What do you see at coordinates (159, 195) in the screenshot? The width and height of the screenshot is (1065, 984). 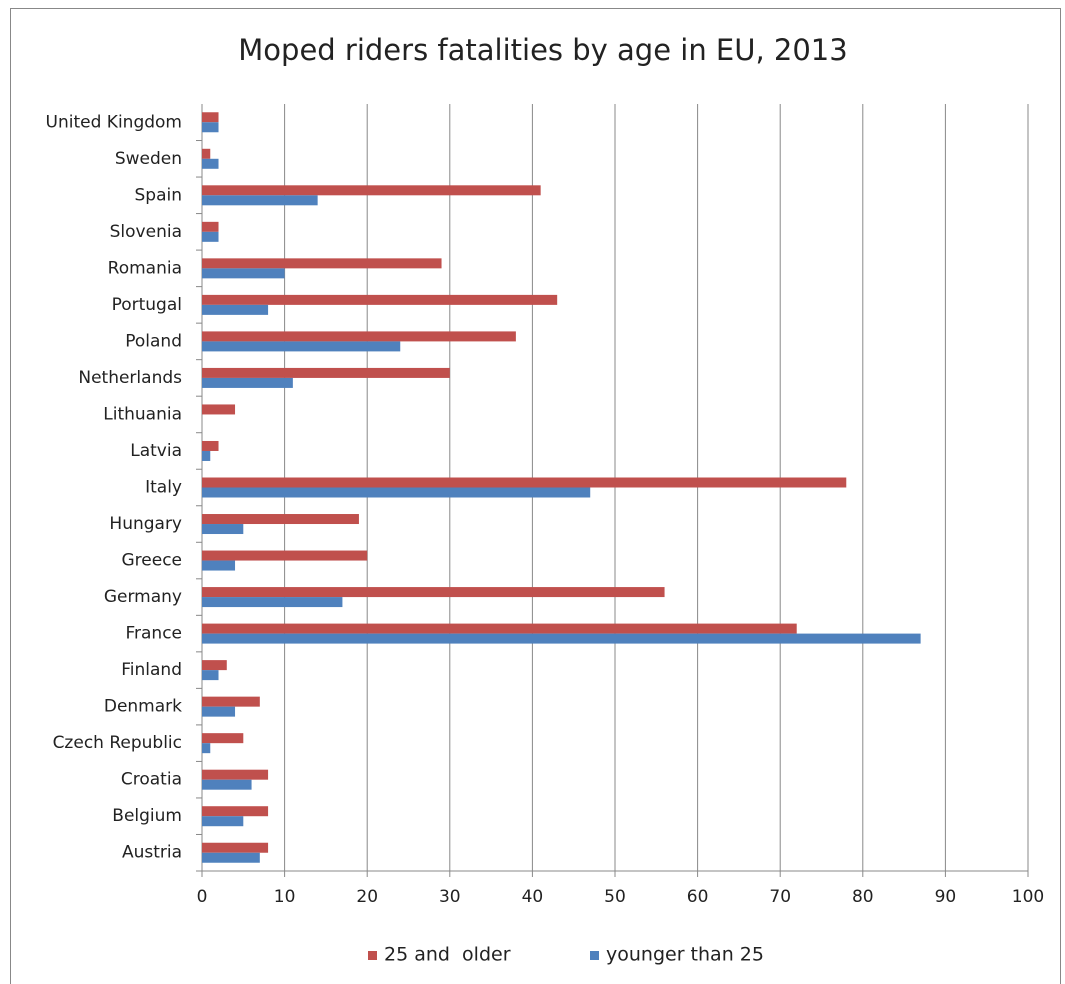 I see `y-tick-label: Spain` at bounding box center [159, 195].